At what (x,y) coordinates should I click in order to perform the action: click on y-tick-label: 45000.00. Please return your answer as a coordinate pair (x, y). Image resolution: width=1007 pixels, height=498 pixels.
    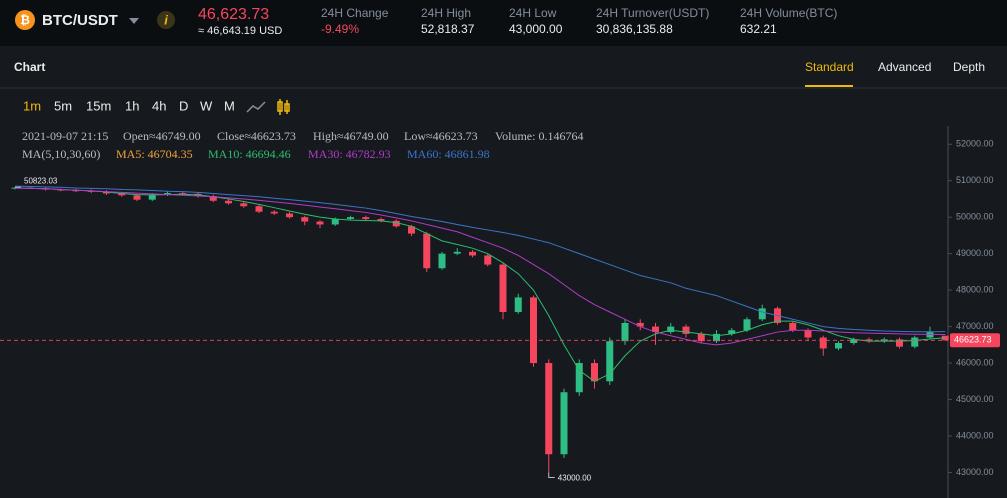
    Looking at the image, I should click on (975, 399).